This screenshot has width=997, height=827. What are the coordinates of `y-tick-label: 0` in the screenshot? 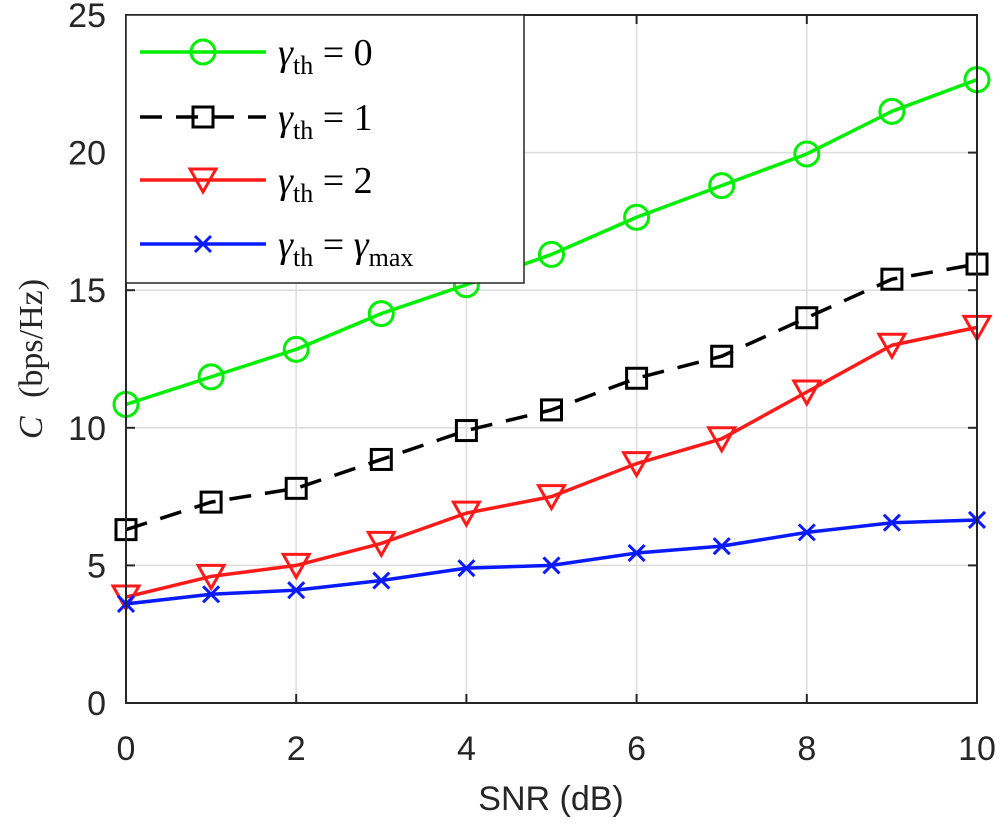 It's located at (96, 704).